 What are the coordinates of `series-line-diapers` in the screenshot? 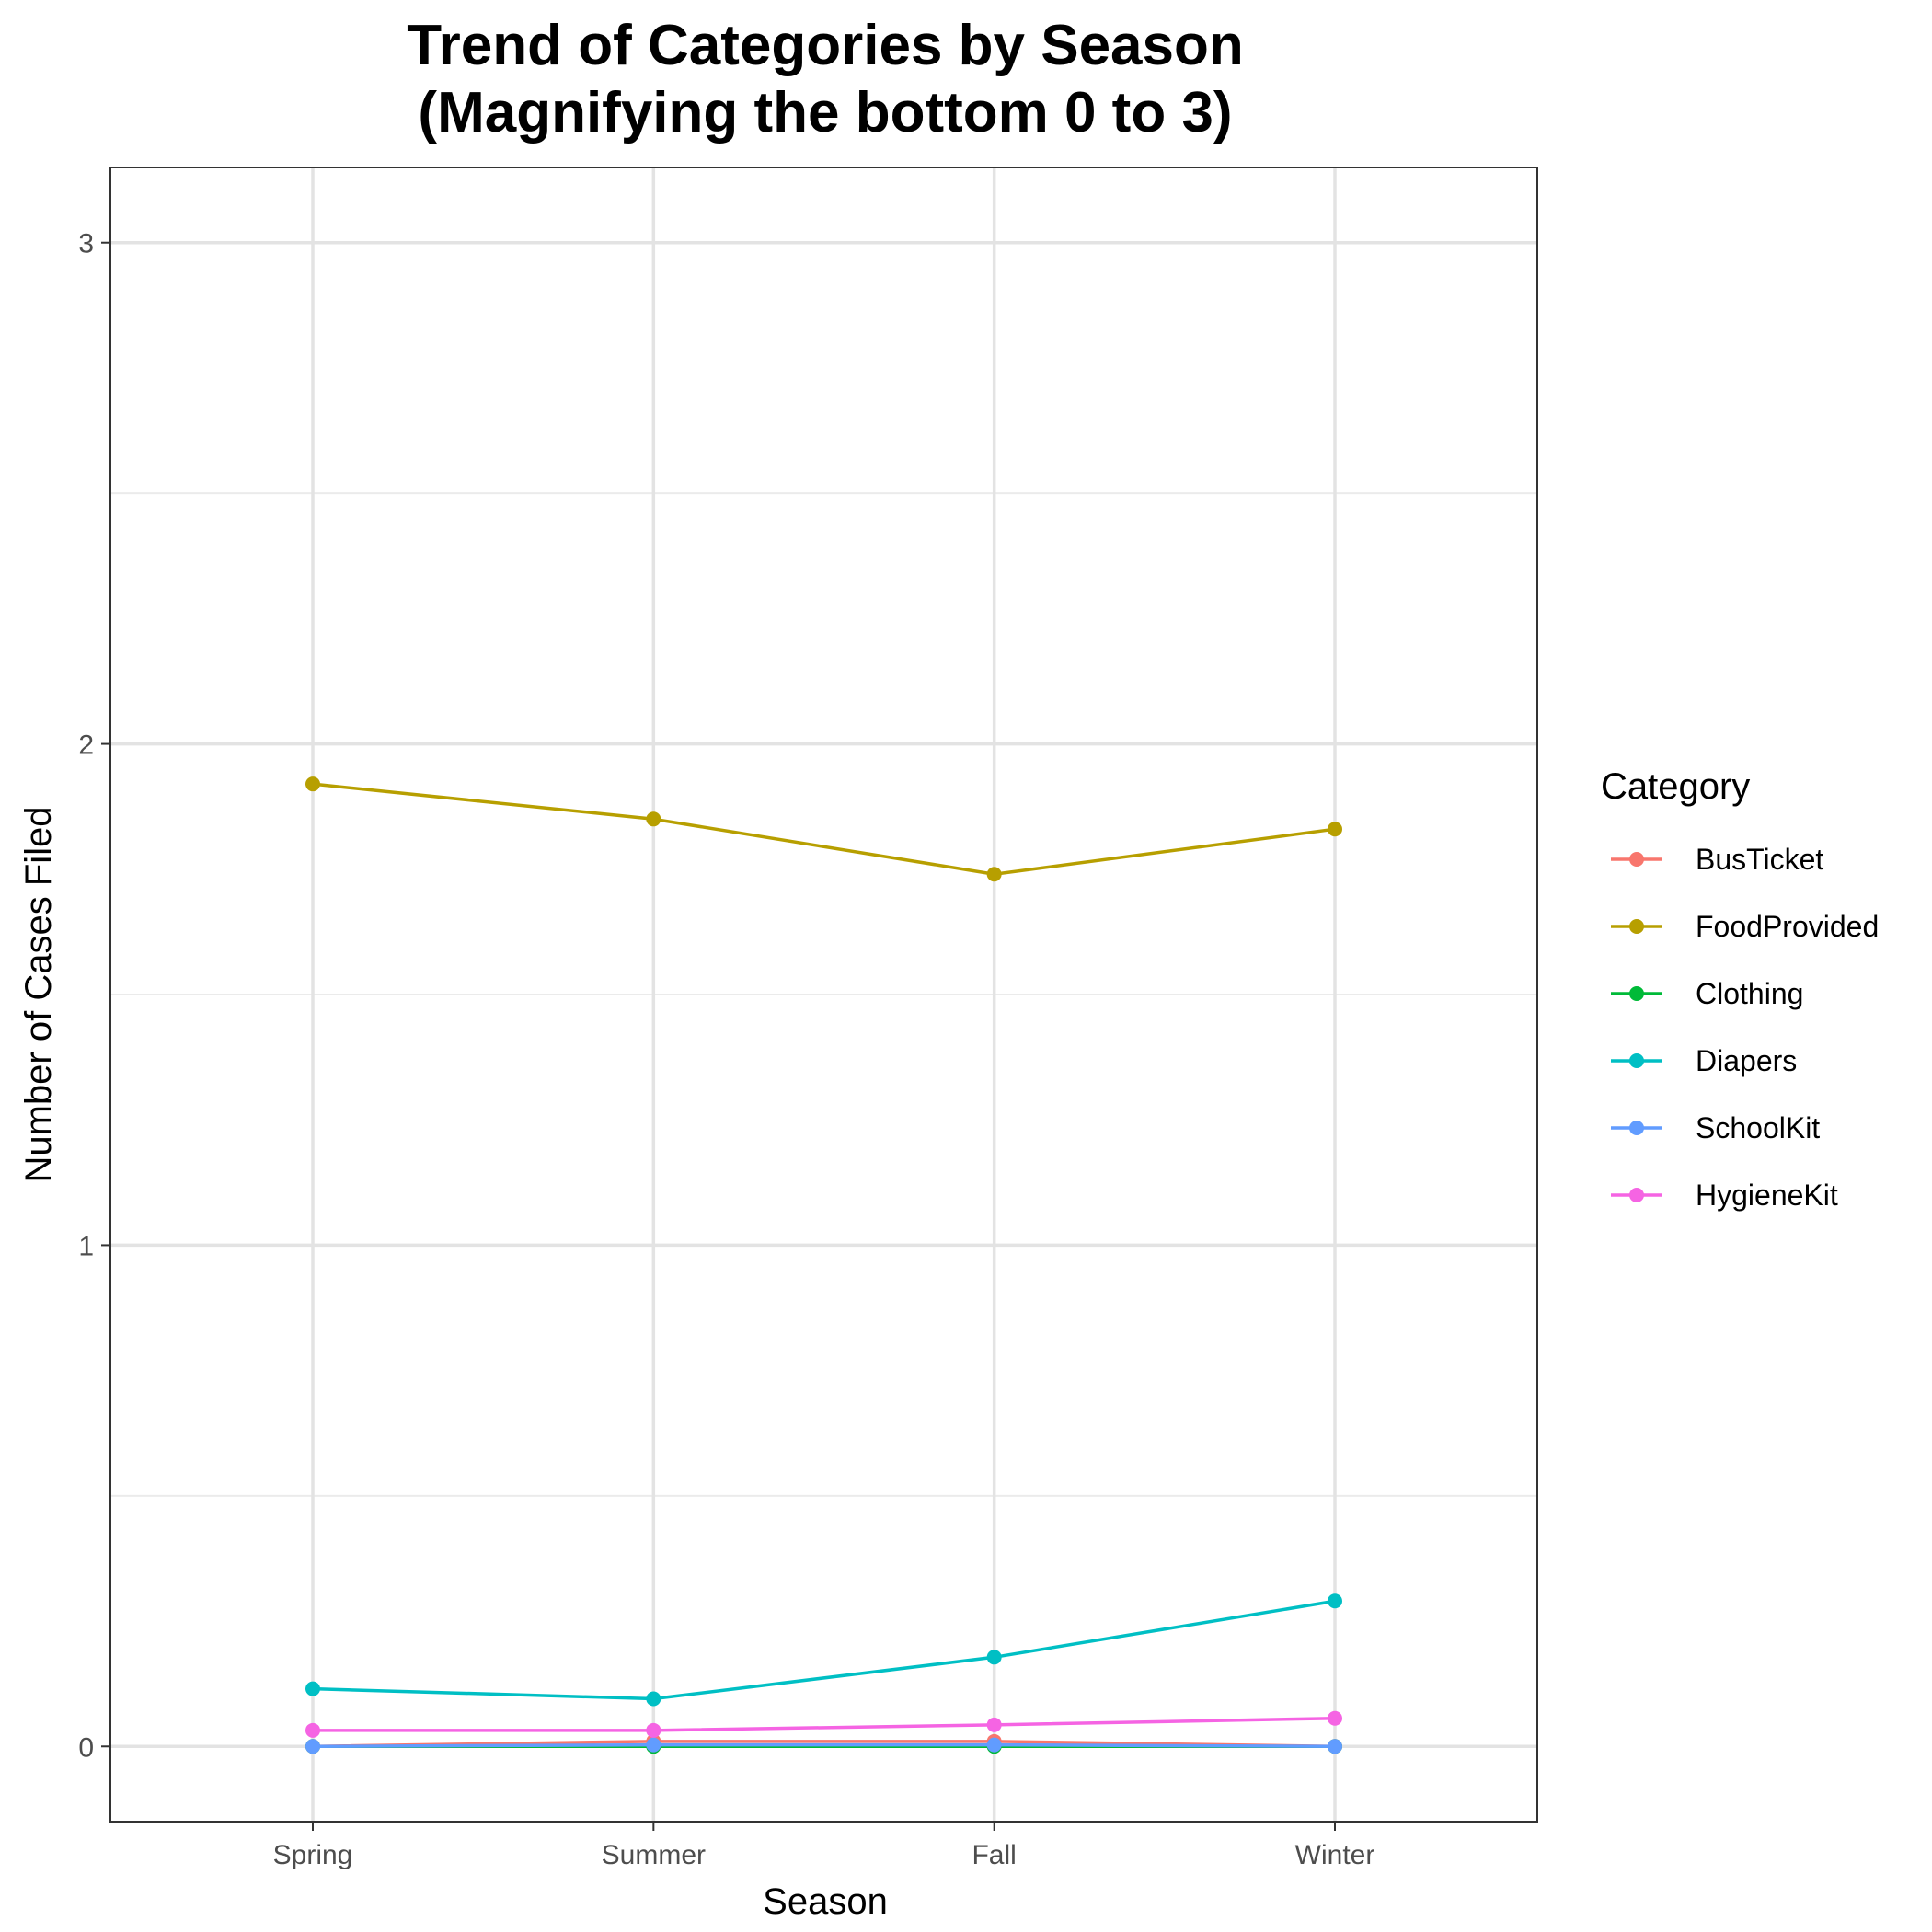 It's located at (824, 1650).